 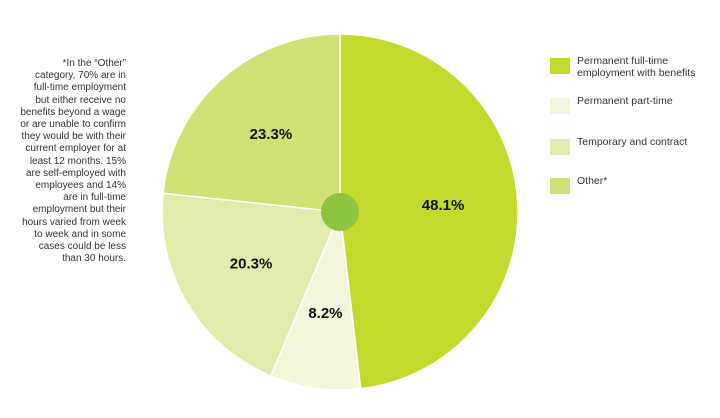 I want to click on legend-label: Temporary and contract, so click(x=632, y=142).